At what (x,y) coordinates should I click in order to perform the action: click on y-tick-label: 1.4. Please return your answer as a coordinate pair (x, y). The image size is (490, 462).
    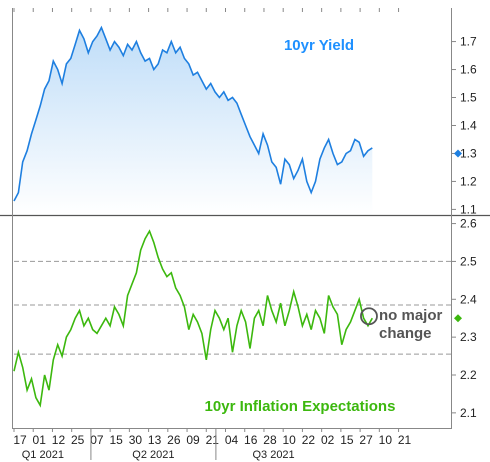
    Looking at the image, I should click on (468, 125).